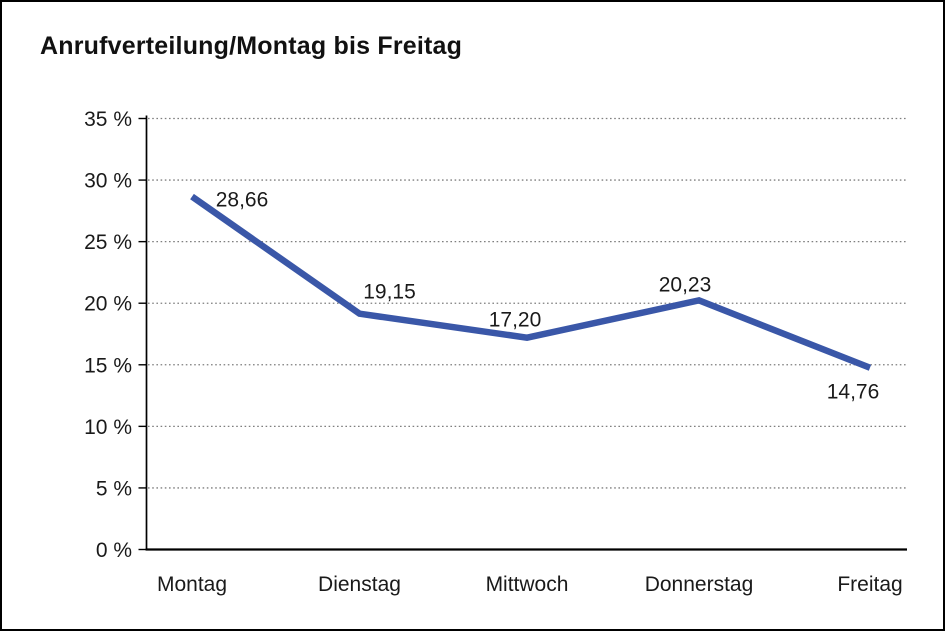  What do you see at coordinates (108, 304) in the screenshot?
I see `y-tick-label: 20 %` at bounding box center [108, 304].